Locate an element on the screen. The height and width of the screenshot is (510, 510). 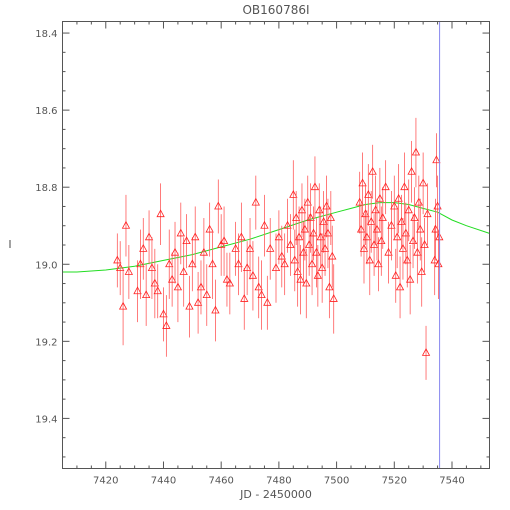
x-tick-label: 7500 is located at coordinates (336, 481).